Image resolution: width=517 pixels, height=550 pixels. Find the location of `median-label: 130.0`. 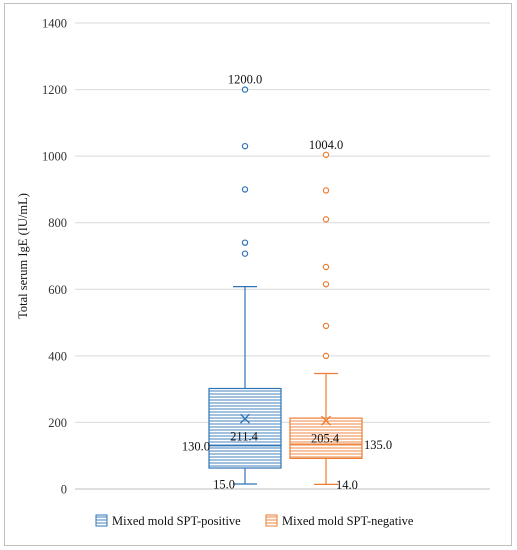

median-label: 130.0 is located at coordinates (196, 447).